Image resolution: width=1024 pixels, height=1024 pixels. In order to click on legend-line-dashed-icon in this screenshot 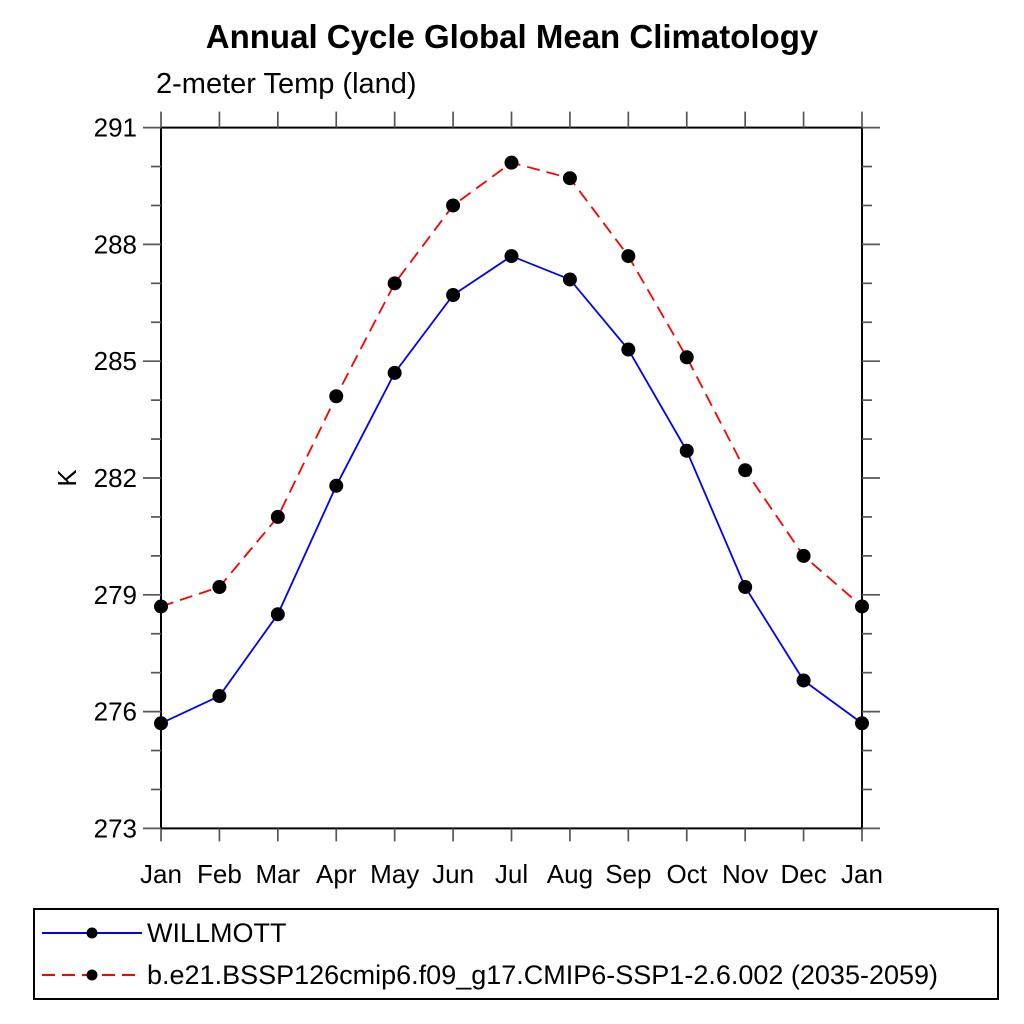, I will do `click(92, 975)`.